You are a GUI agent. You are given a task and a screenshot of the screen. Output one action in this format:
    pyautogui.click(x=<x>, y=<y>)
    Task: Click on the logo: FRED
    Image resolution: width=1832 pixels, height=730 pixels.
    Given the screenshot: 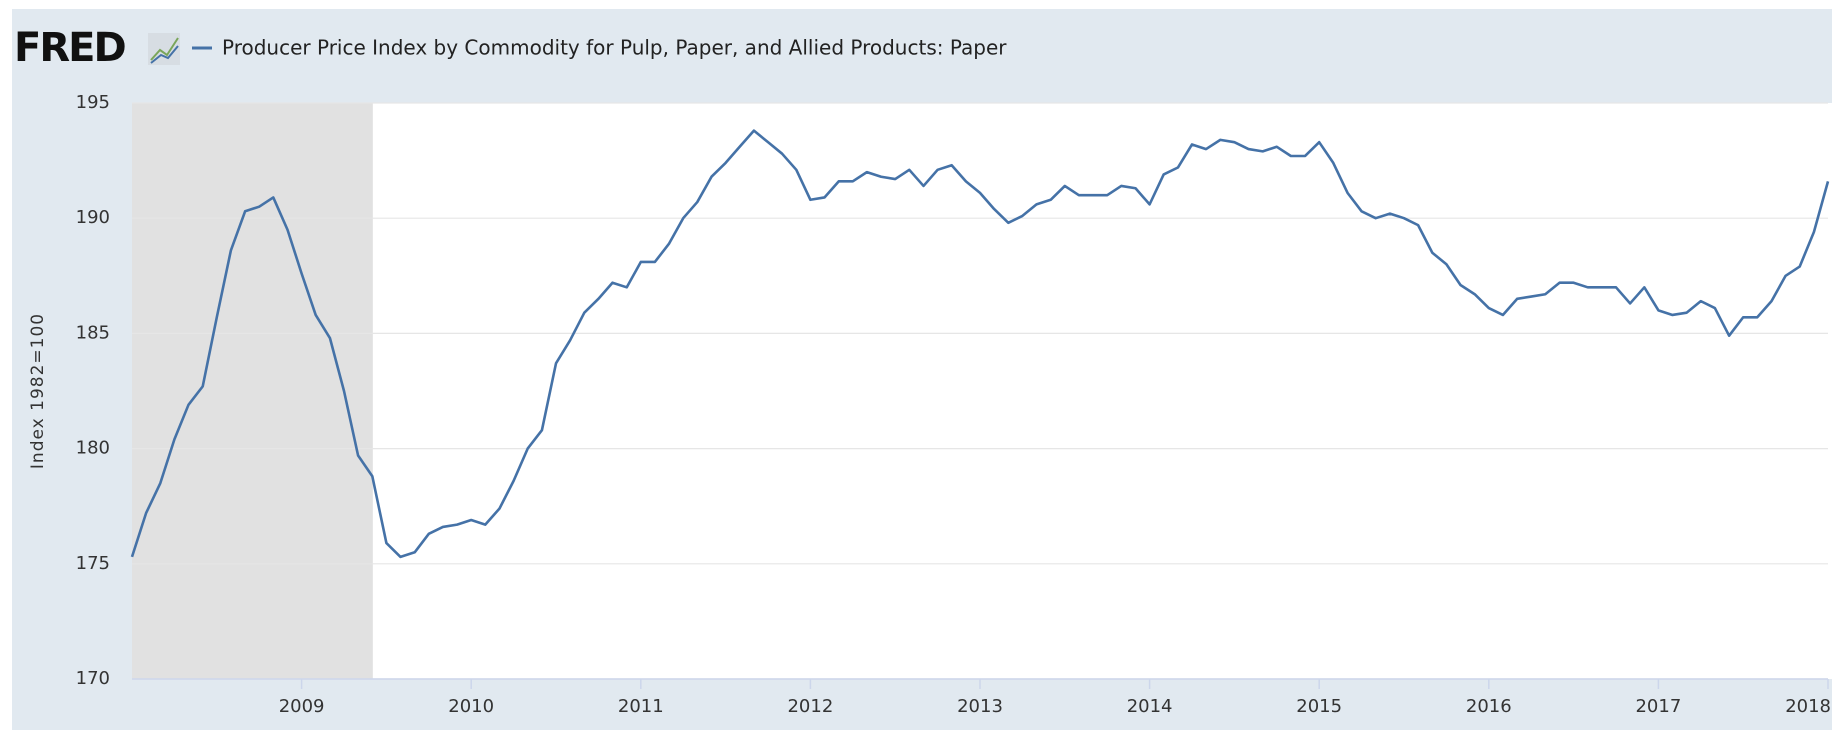 What is the action you would take?
    pyautogui.click(x=69, y=48)
    